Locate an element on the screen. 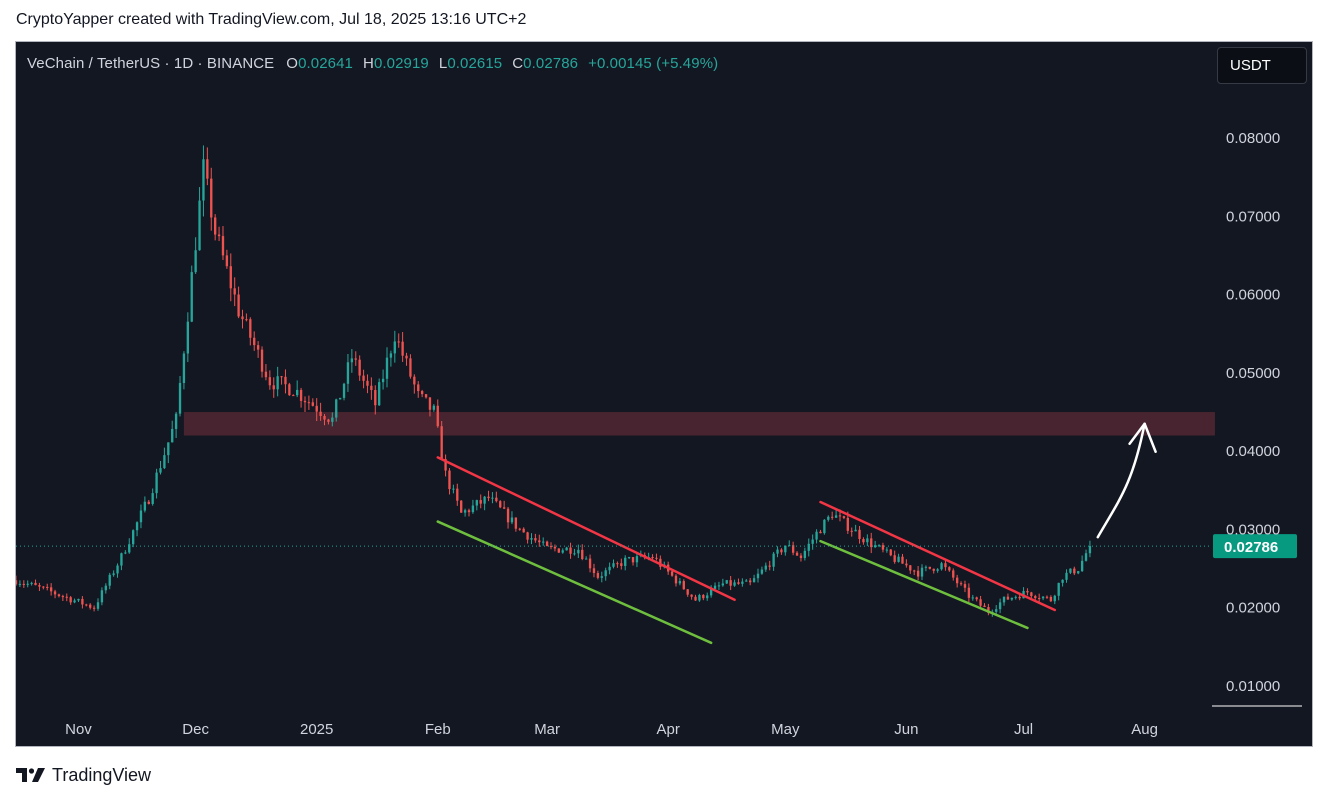 The height and width of the screenshot is (801, 1329). channel-1-upper-trendline is located at coordinates (586, 529).